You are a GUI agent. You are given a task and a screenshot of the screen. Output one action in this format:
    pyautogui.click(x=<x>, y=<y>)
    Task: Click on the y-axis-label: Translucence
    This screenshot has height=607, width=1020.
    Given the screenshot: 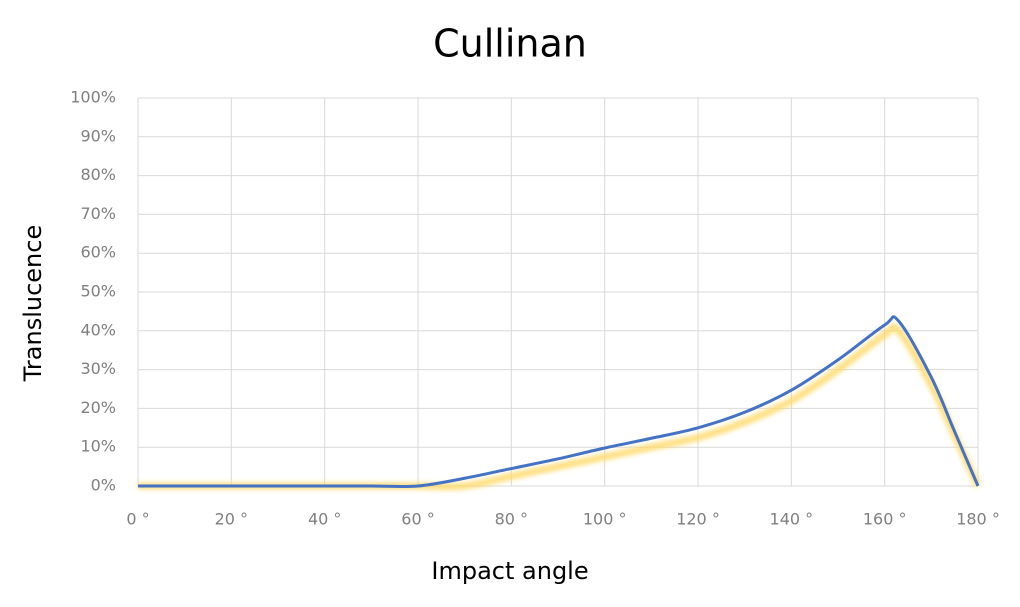 What is the action you would take?
    pyautogui.click(x=33, y=303)
    